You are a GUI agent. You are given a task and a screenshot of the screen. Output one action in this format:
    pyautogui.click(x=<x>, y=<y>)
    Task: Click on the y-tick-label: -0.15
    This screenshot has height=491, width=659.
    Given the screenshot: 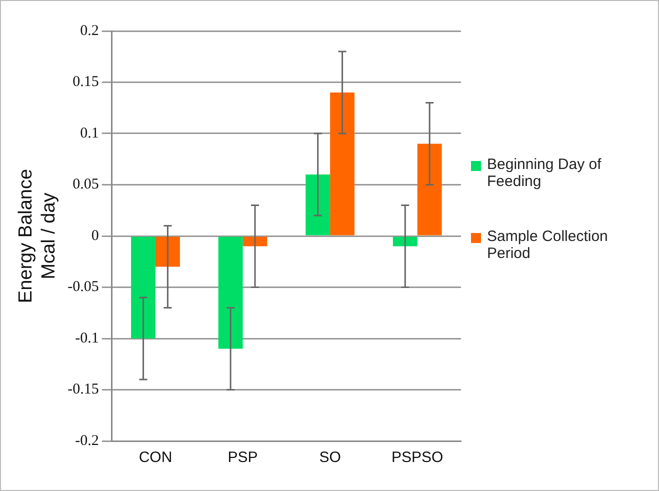 What is the action you would take?
    pyautogui.click(x=83, y=390)
    